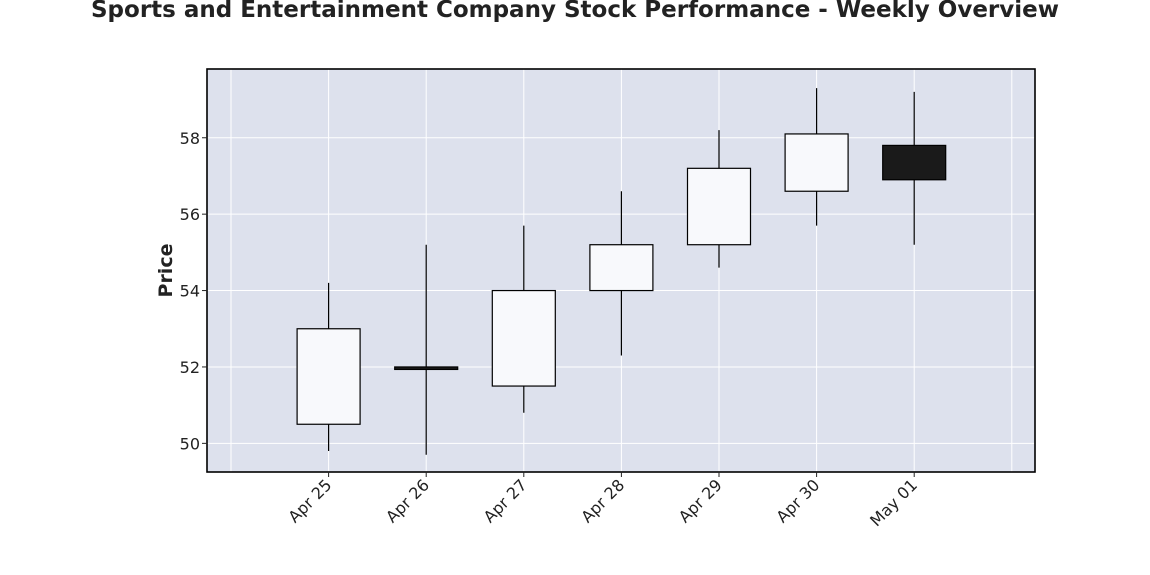 This screenshot has width=1150, height=575. I want to click on x-tick-label: Apr 30, so click(797, 500).